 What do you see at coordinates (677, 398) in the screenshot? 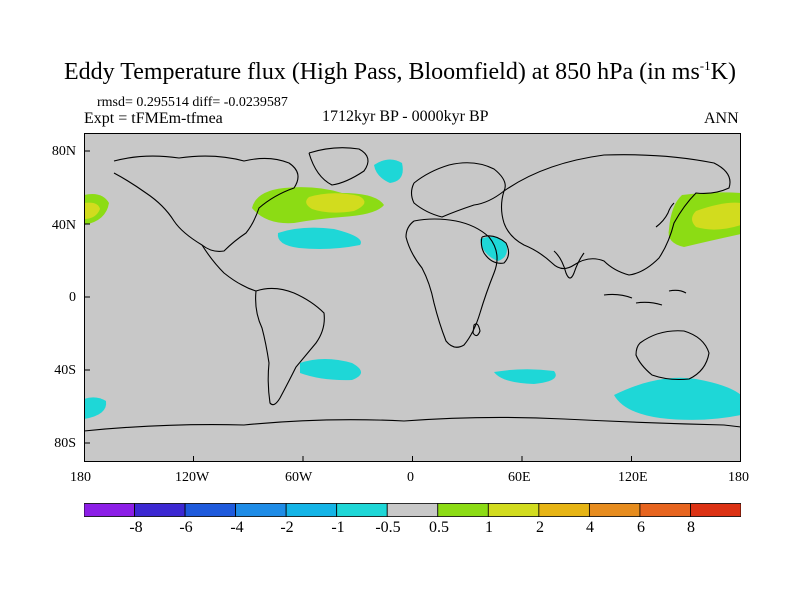
I see `southern-ocean-negative` at bounding box center [677, 398].